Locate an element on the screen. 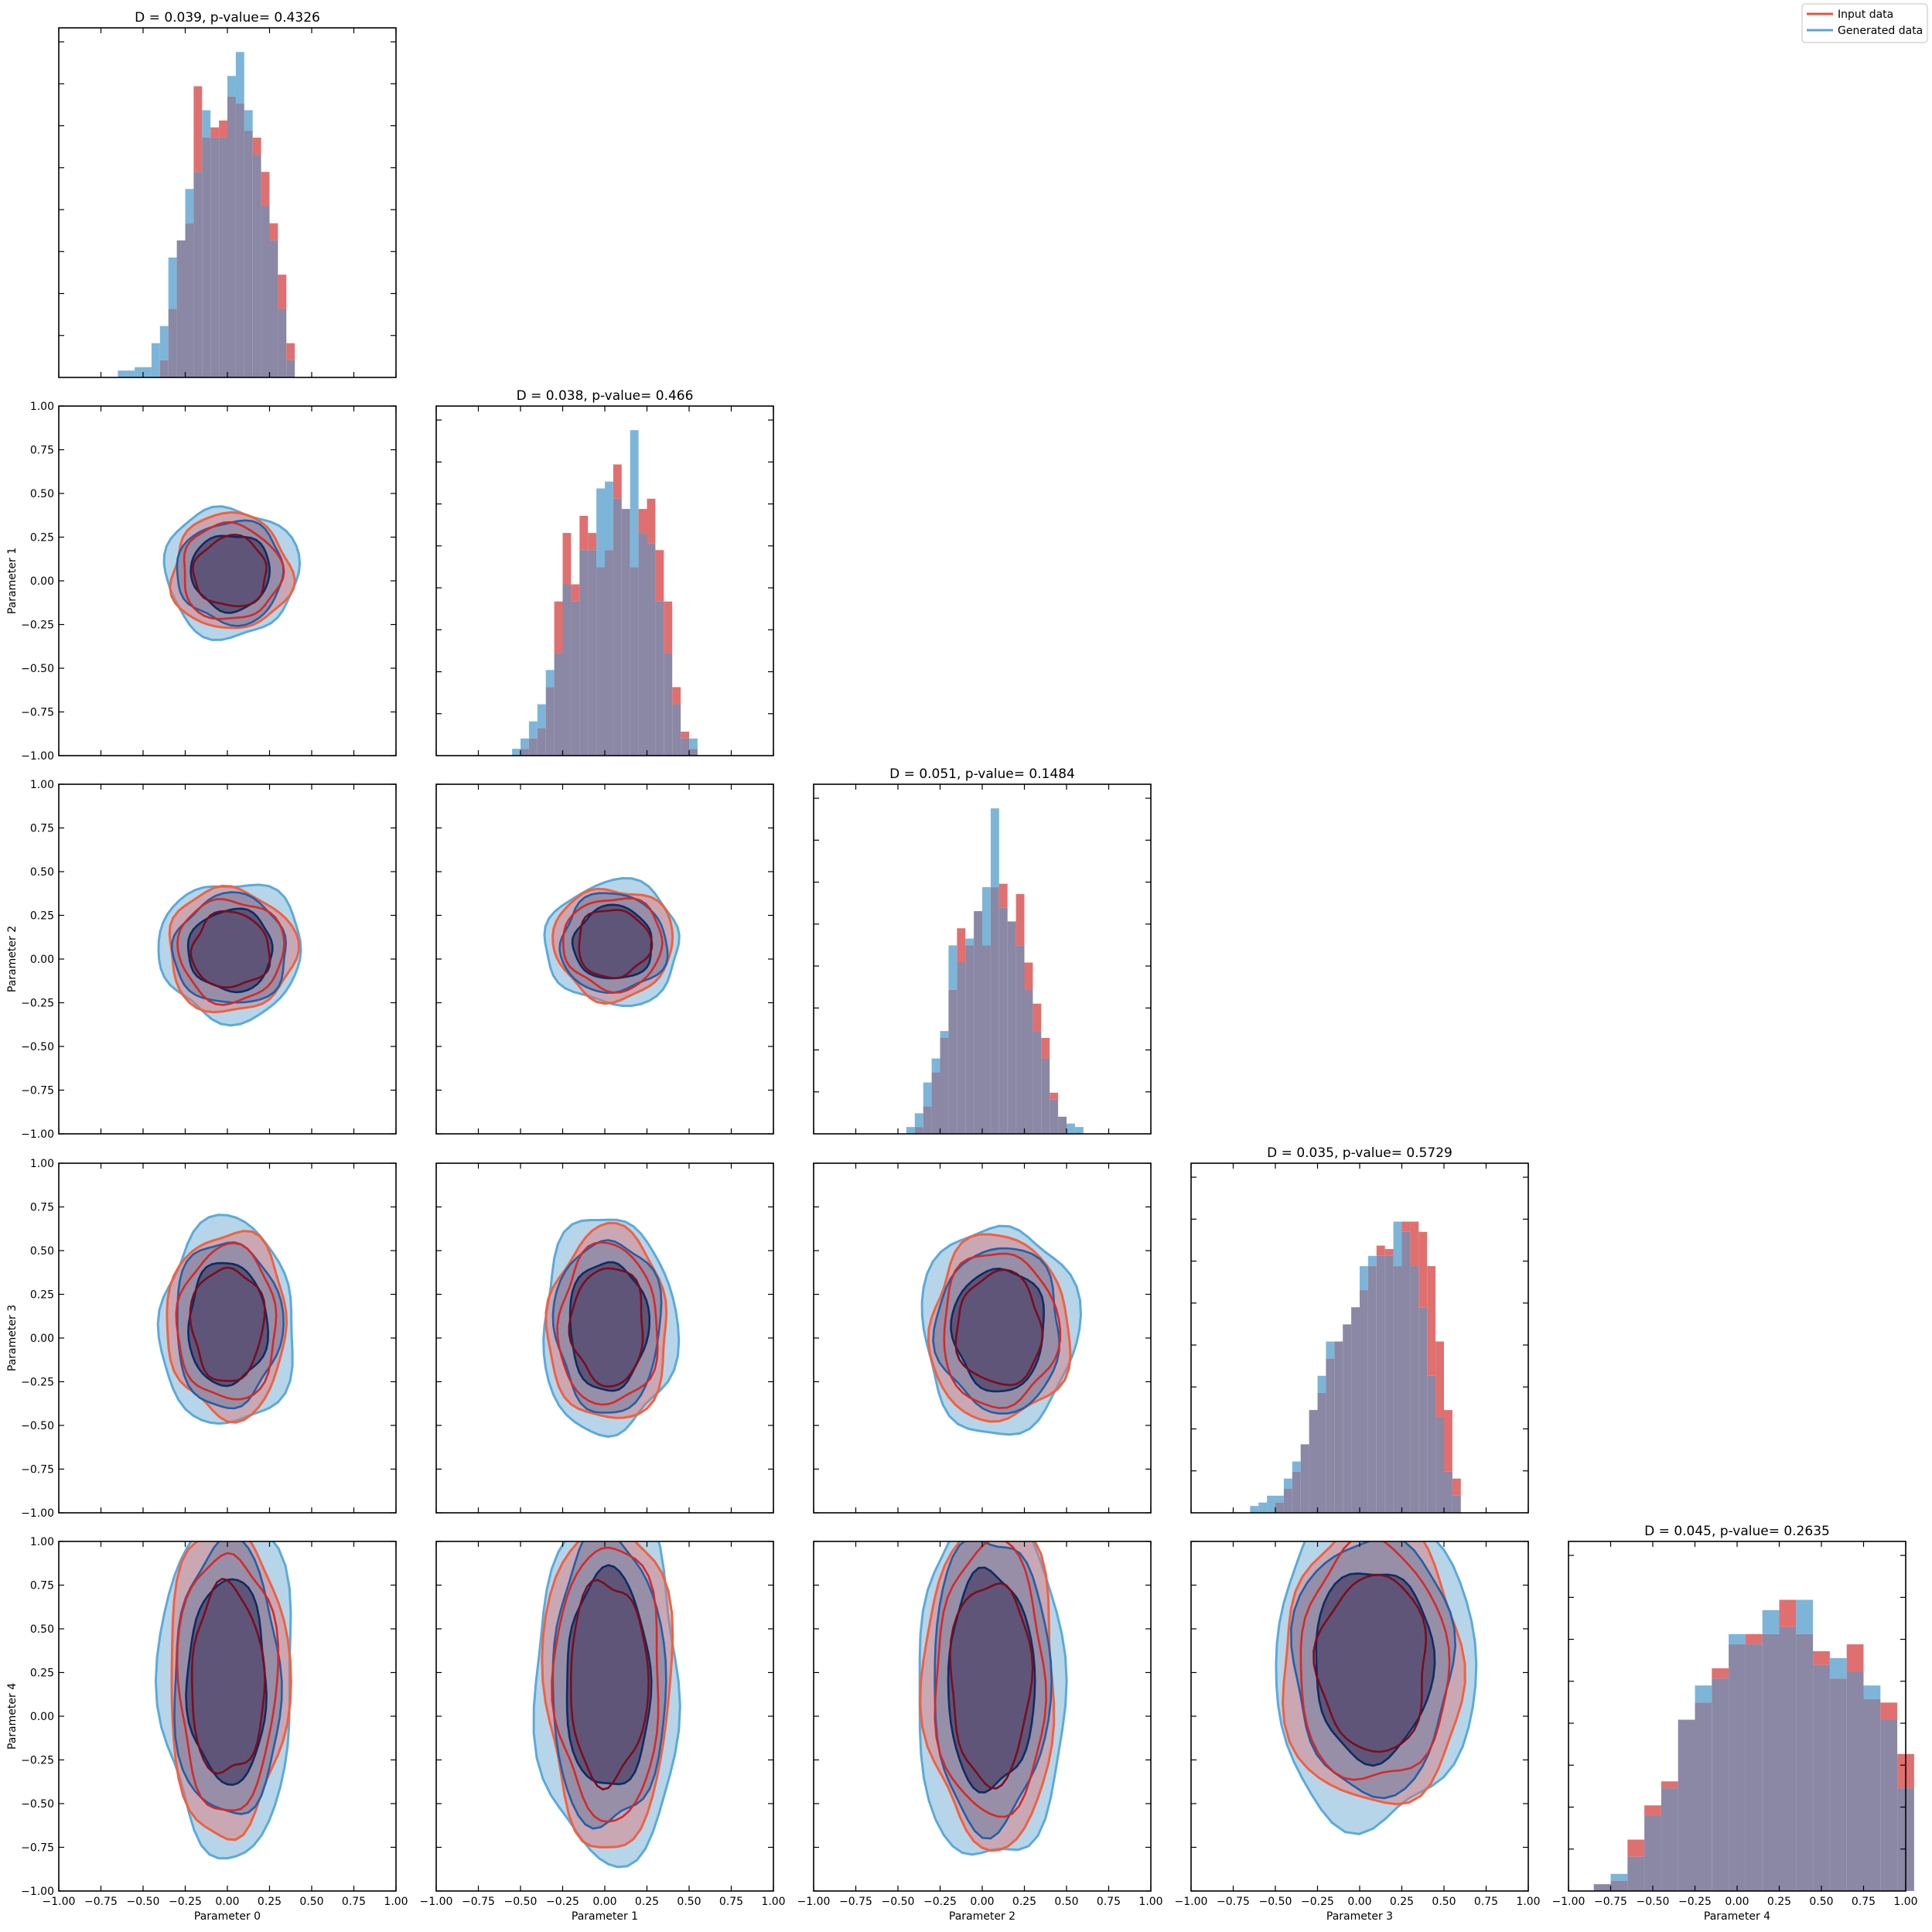 Image resolution: width=1932 pixels, height=1932 pixels. x-axis-label: Parameter 2 is located at coordinates (982, 1916).